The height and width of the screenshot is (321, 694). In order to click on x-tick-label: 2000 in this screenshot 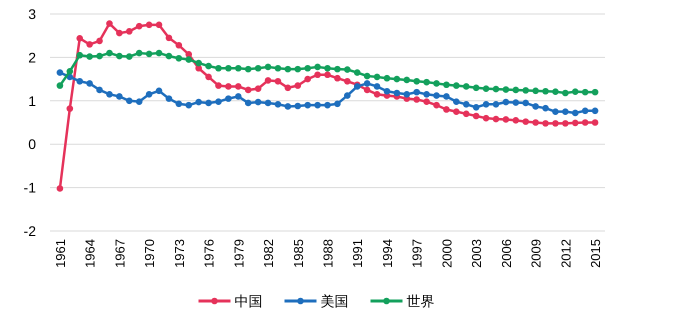, I will do `click(446, 253)`.